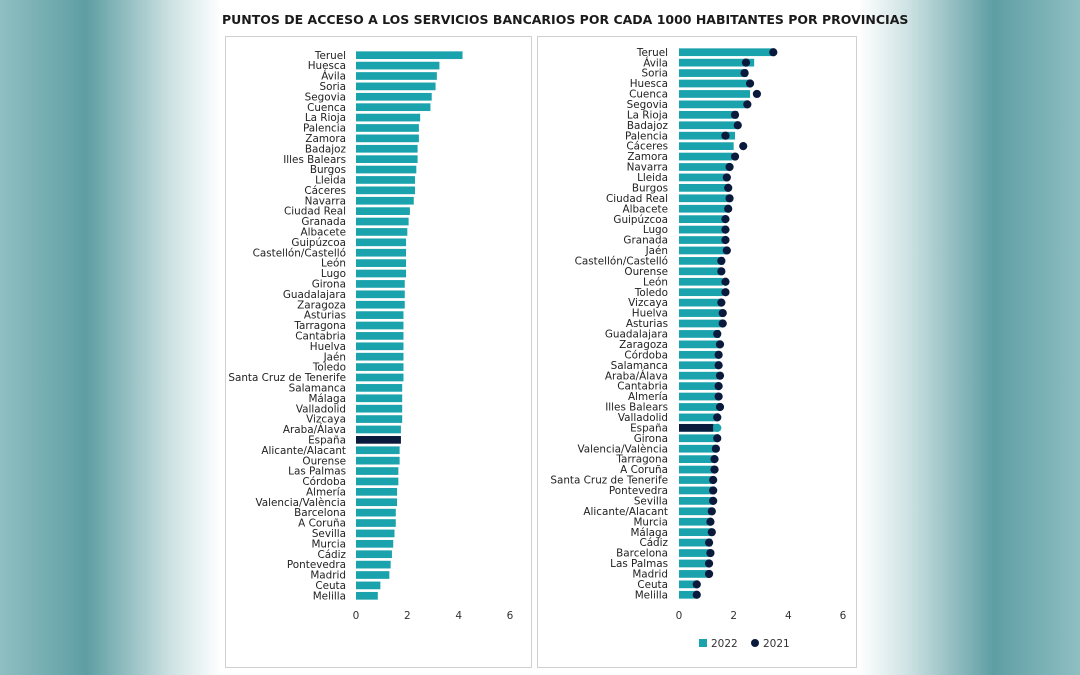 The width and height of the screenshot is (1080, 675). What do you see at coordinates (378, 440) in the screenshot?
I see `bar-espana` at bounding box center [378, 440].